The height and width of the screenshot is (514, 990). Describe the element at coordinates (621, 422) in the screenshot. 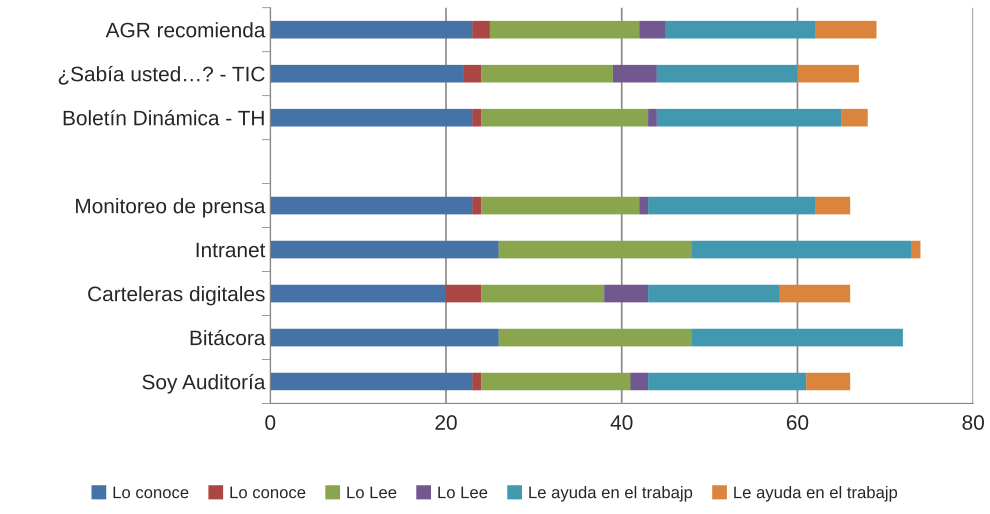

I see `x-tick-label: 40` at that location.